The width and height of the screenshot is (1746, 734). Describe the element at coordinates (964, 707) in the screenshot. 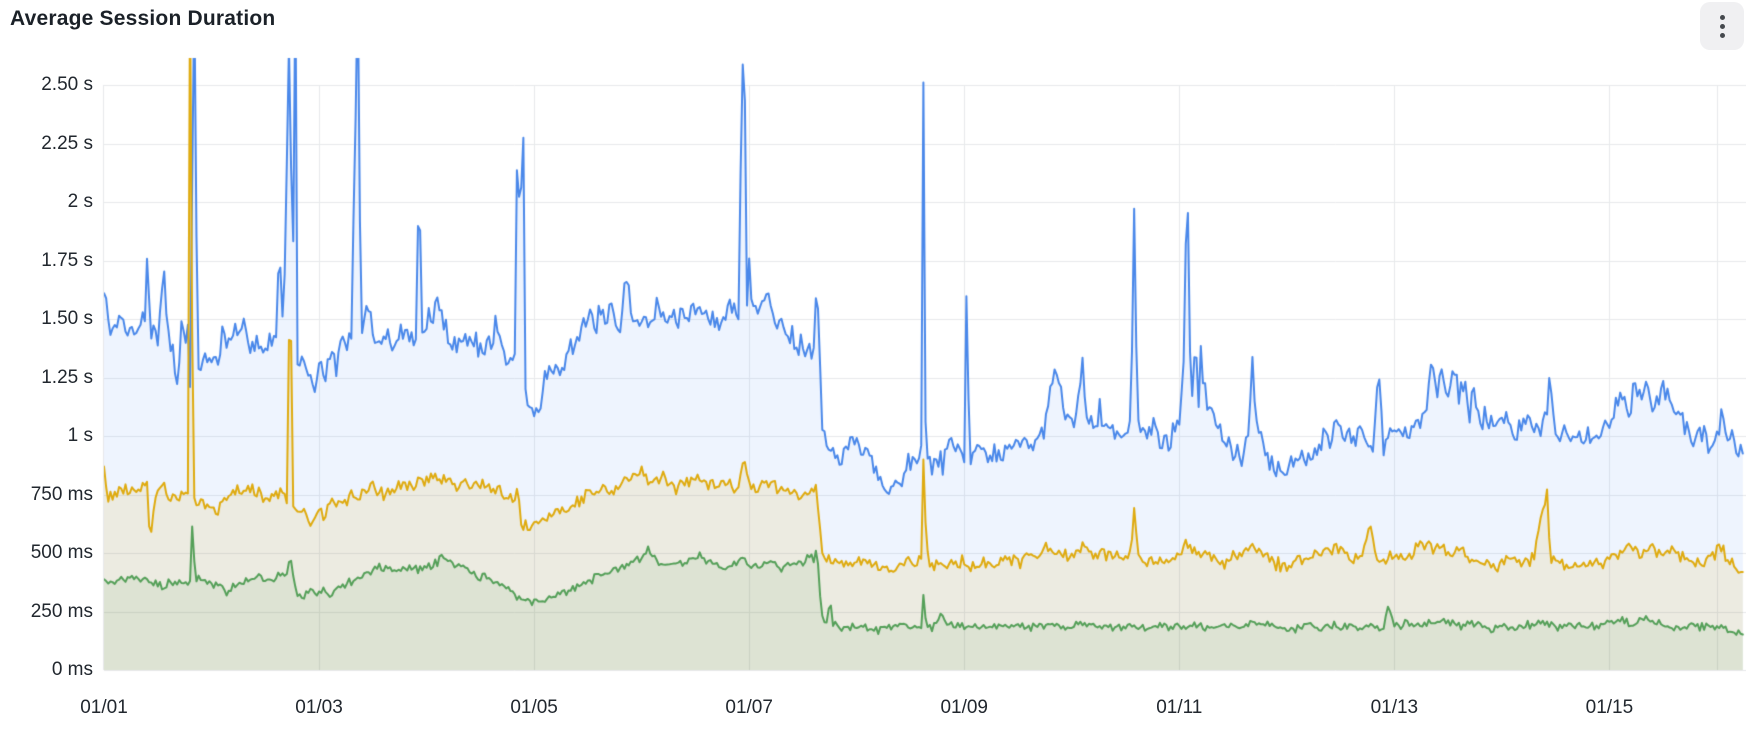

I see `x-tick-label: 01/09` at that location.